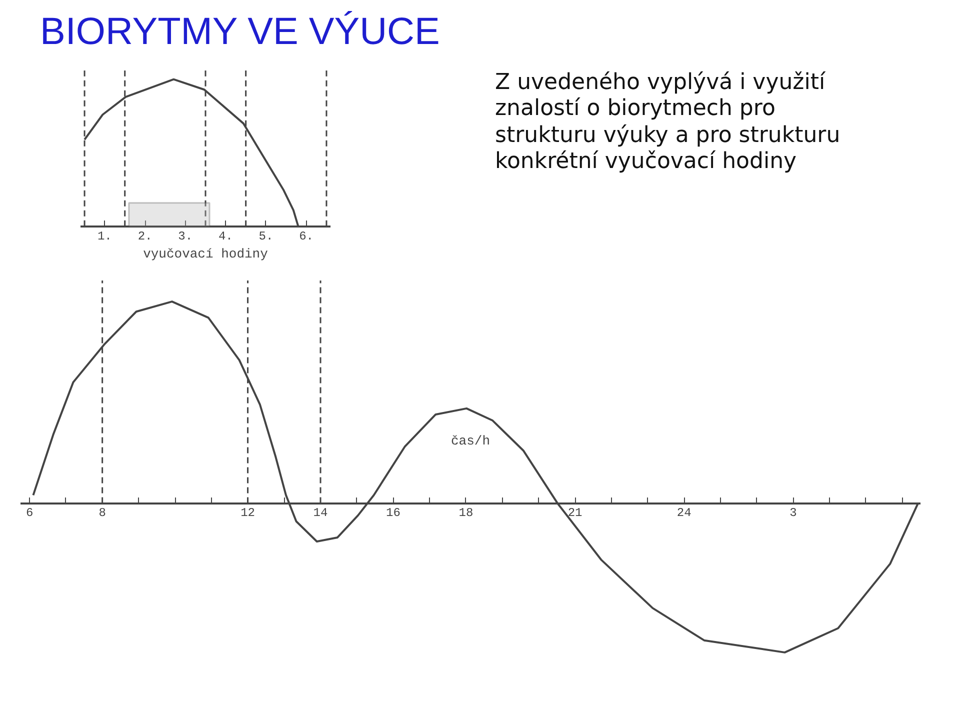 This screenshot has width=960, height=720. I want to click on x-tick-label: 18, so click(466, 513).